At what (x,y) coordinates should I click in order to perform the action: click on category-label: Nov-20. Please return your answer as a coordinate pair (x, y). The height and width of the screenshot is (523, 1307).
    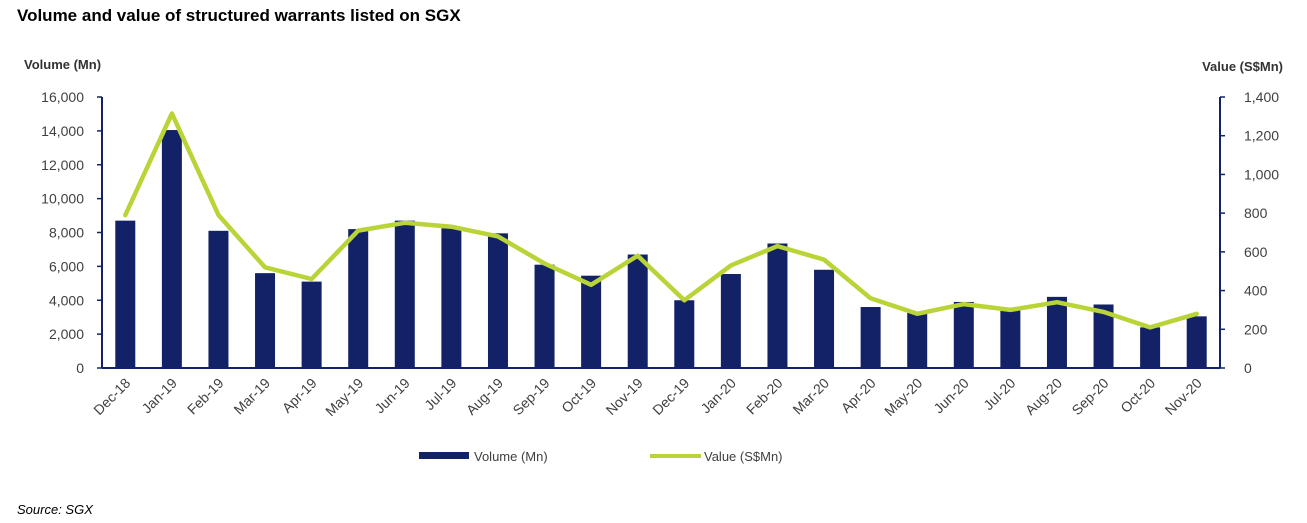
    Looking at the image, I should click on (1183, 396).